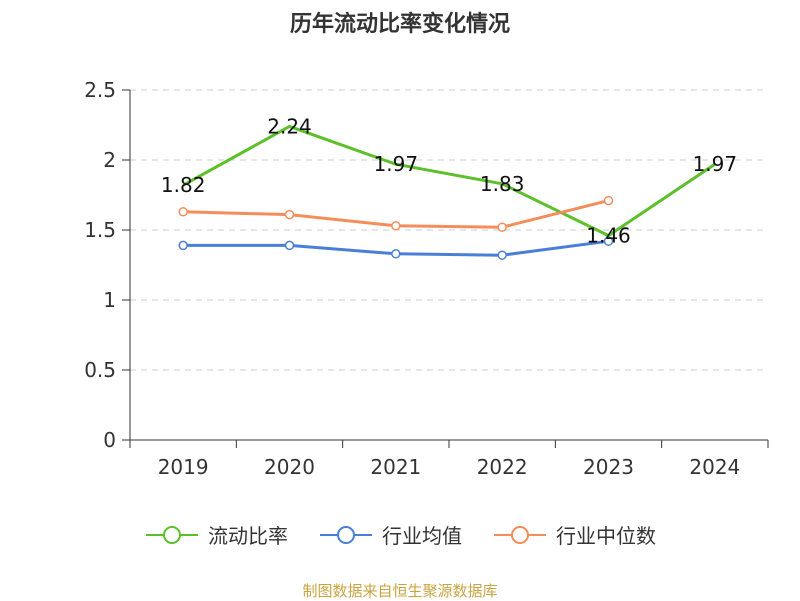 Image resolution: width=800 pixels, height=601 pixels. Describe the element at coordinates (395, 467) in the screenshot. I see `x-tick-label: 2021` at that location.